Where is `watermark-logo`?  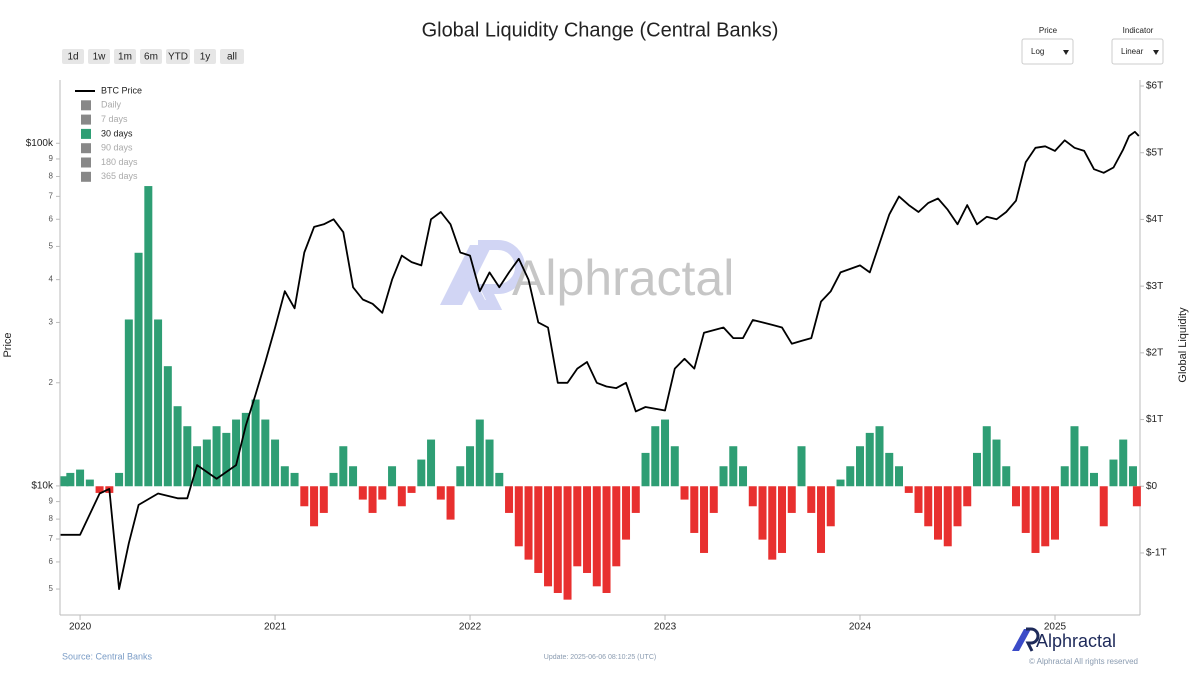
watermark-logo is located at coordinates (466, 275).